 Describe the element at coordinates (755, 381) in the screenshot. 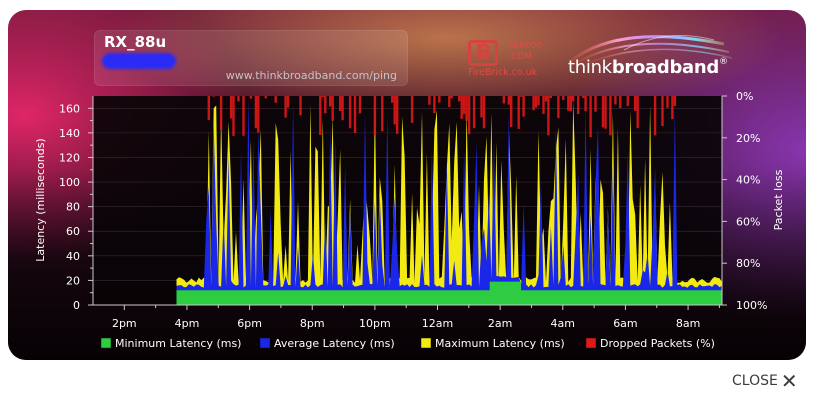

I see `close-label: CLOSE` at that location.